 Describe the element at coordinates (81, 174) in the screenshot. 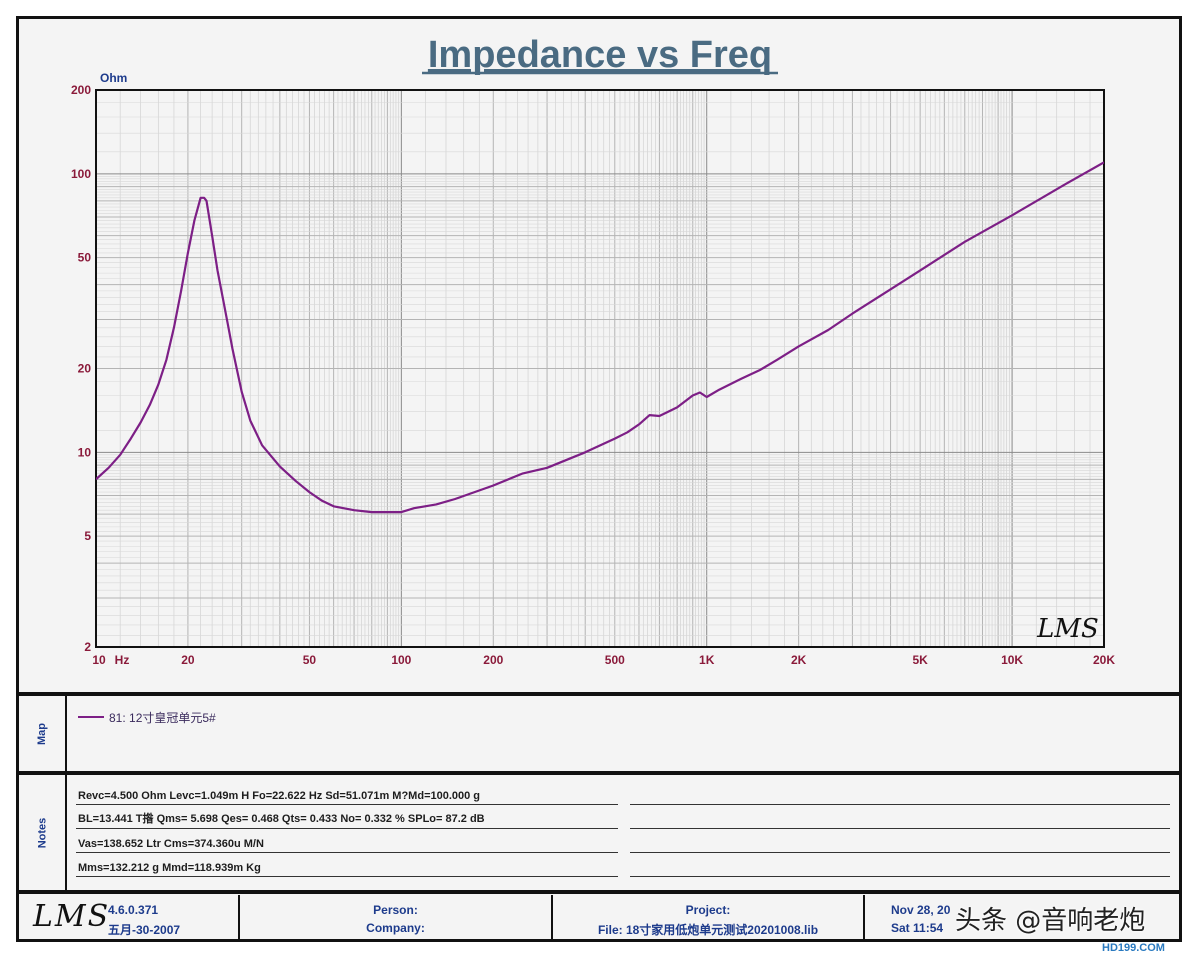

I see `y-tick-label: 100` at that location.